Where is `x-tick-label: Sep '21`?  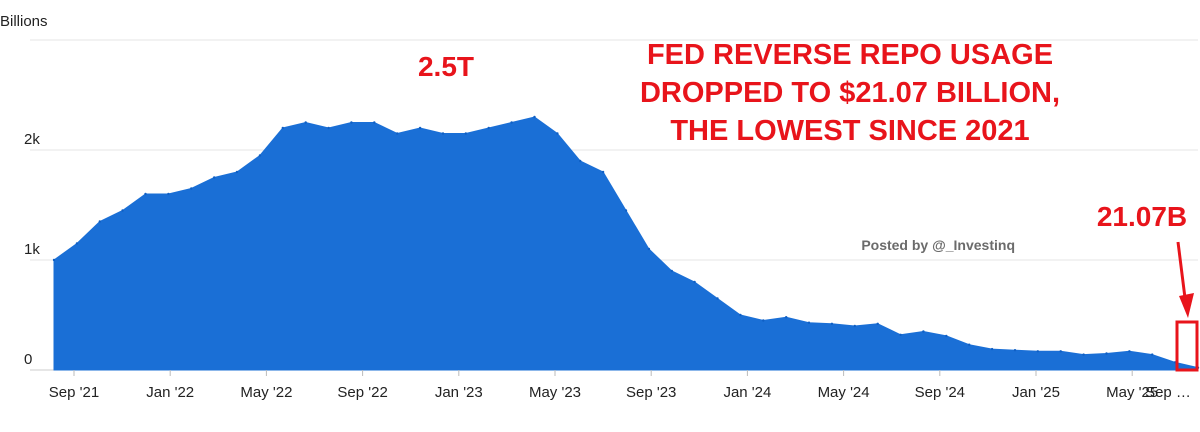 x-tick-label: Sep '21 is located at coordinates (74, 392).